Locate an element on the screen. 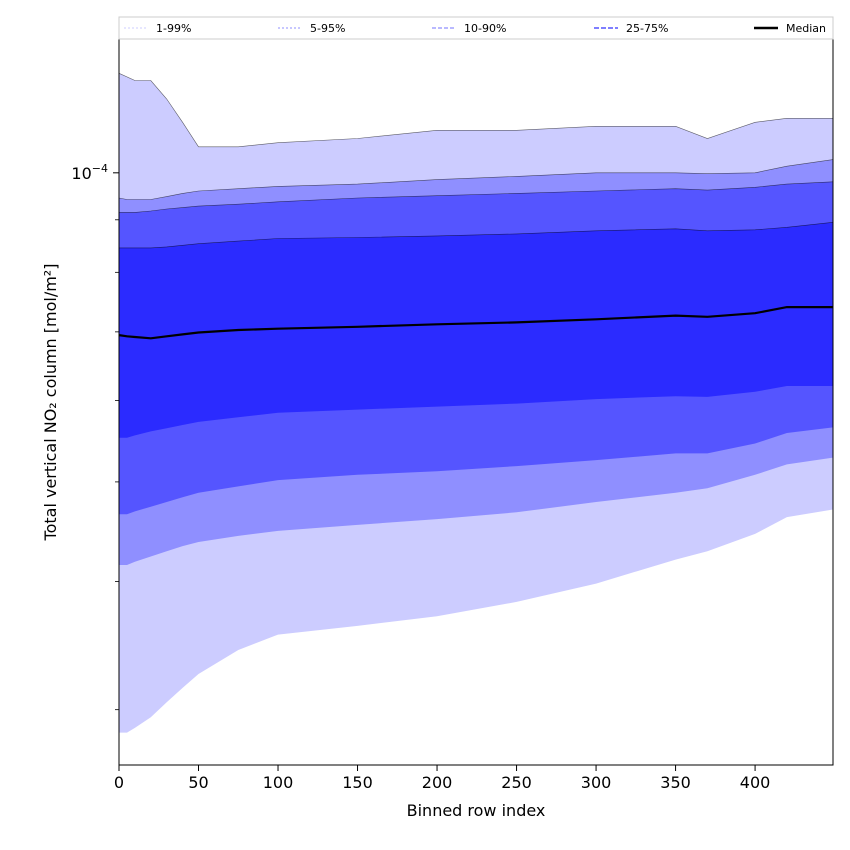 This screenshot has height=850, width=850. median-line is located at coordinates (475, 323).